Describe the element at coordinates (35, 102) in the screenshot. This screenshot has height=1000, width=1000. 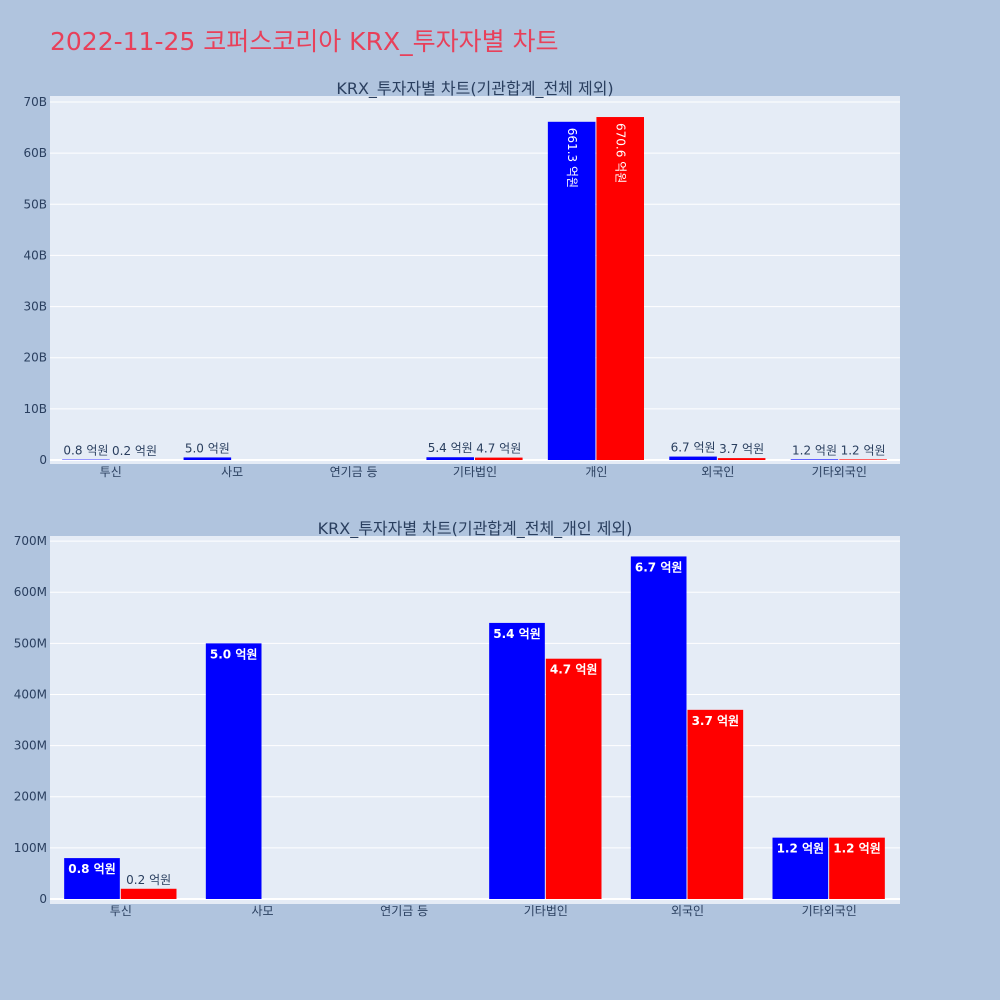
I see `y-tick-label: 70B` at that location.